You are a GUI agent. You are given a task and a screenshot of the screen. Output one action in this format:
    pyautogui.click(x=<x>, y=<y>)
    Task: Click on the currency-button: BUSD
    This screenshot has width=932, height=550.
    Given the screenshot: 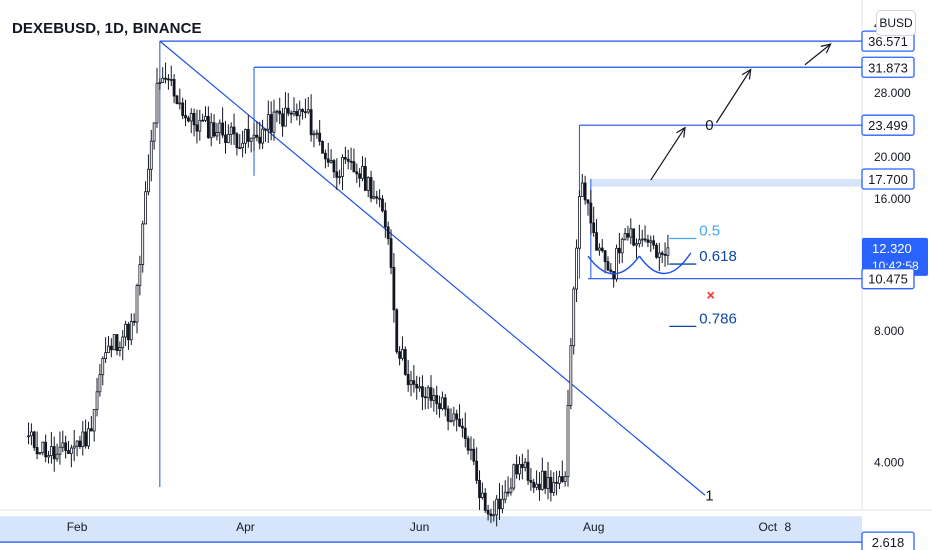 What is the action you would take?
    pyautogui.click(x=896, y=23)
    